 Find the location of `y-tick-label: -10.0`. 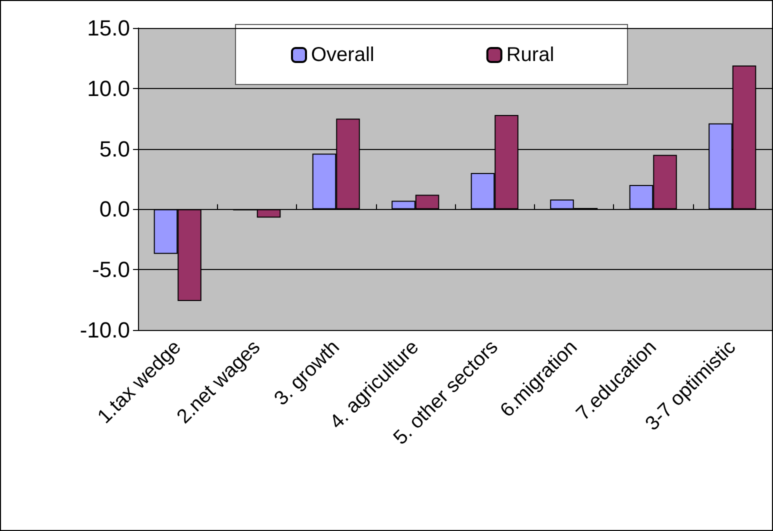

y-tick-label: -10.0 is located at coordinates (105, 330).